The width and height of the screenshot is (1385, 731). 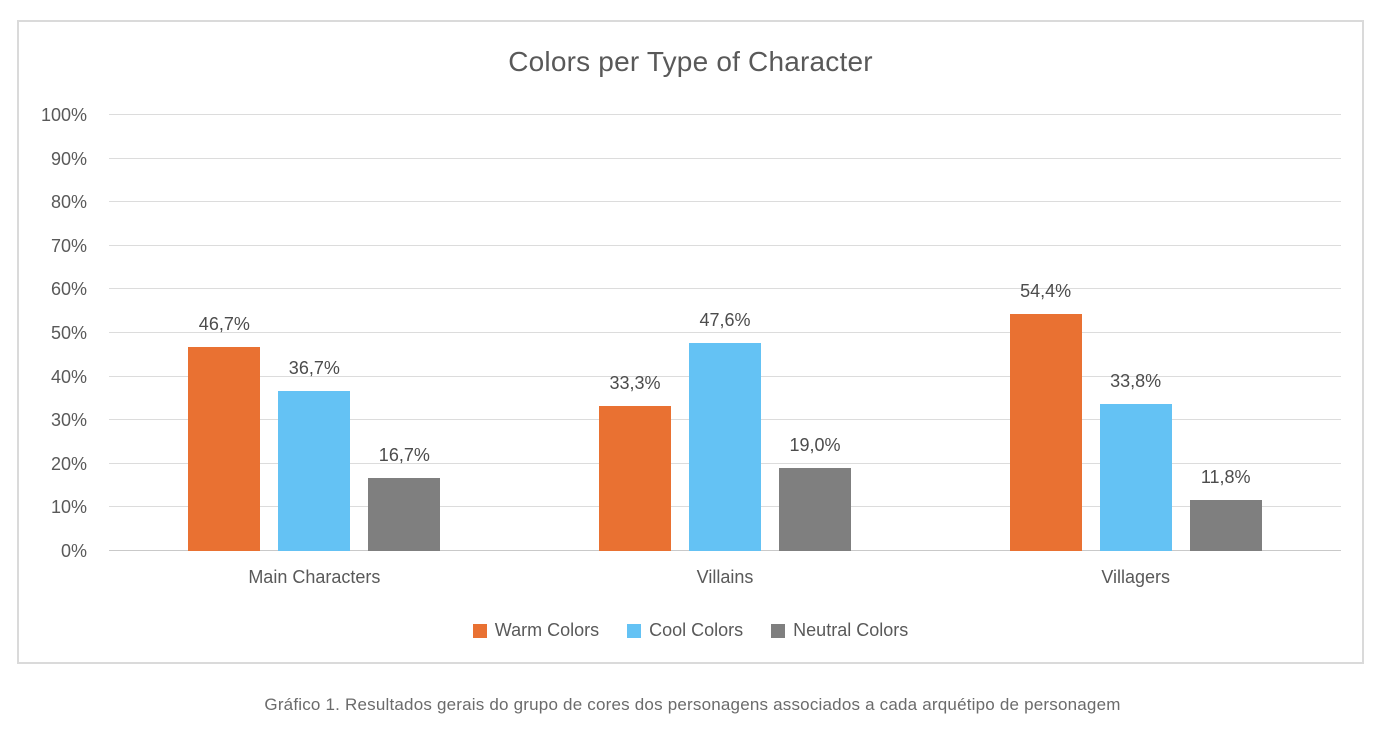 What do you see at coordinates (314, 368) in the screenshot?
I see `bar-value-label: 36,7%` at bounding box center [314, 368].